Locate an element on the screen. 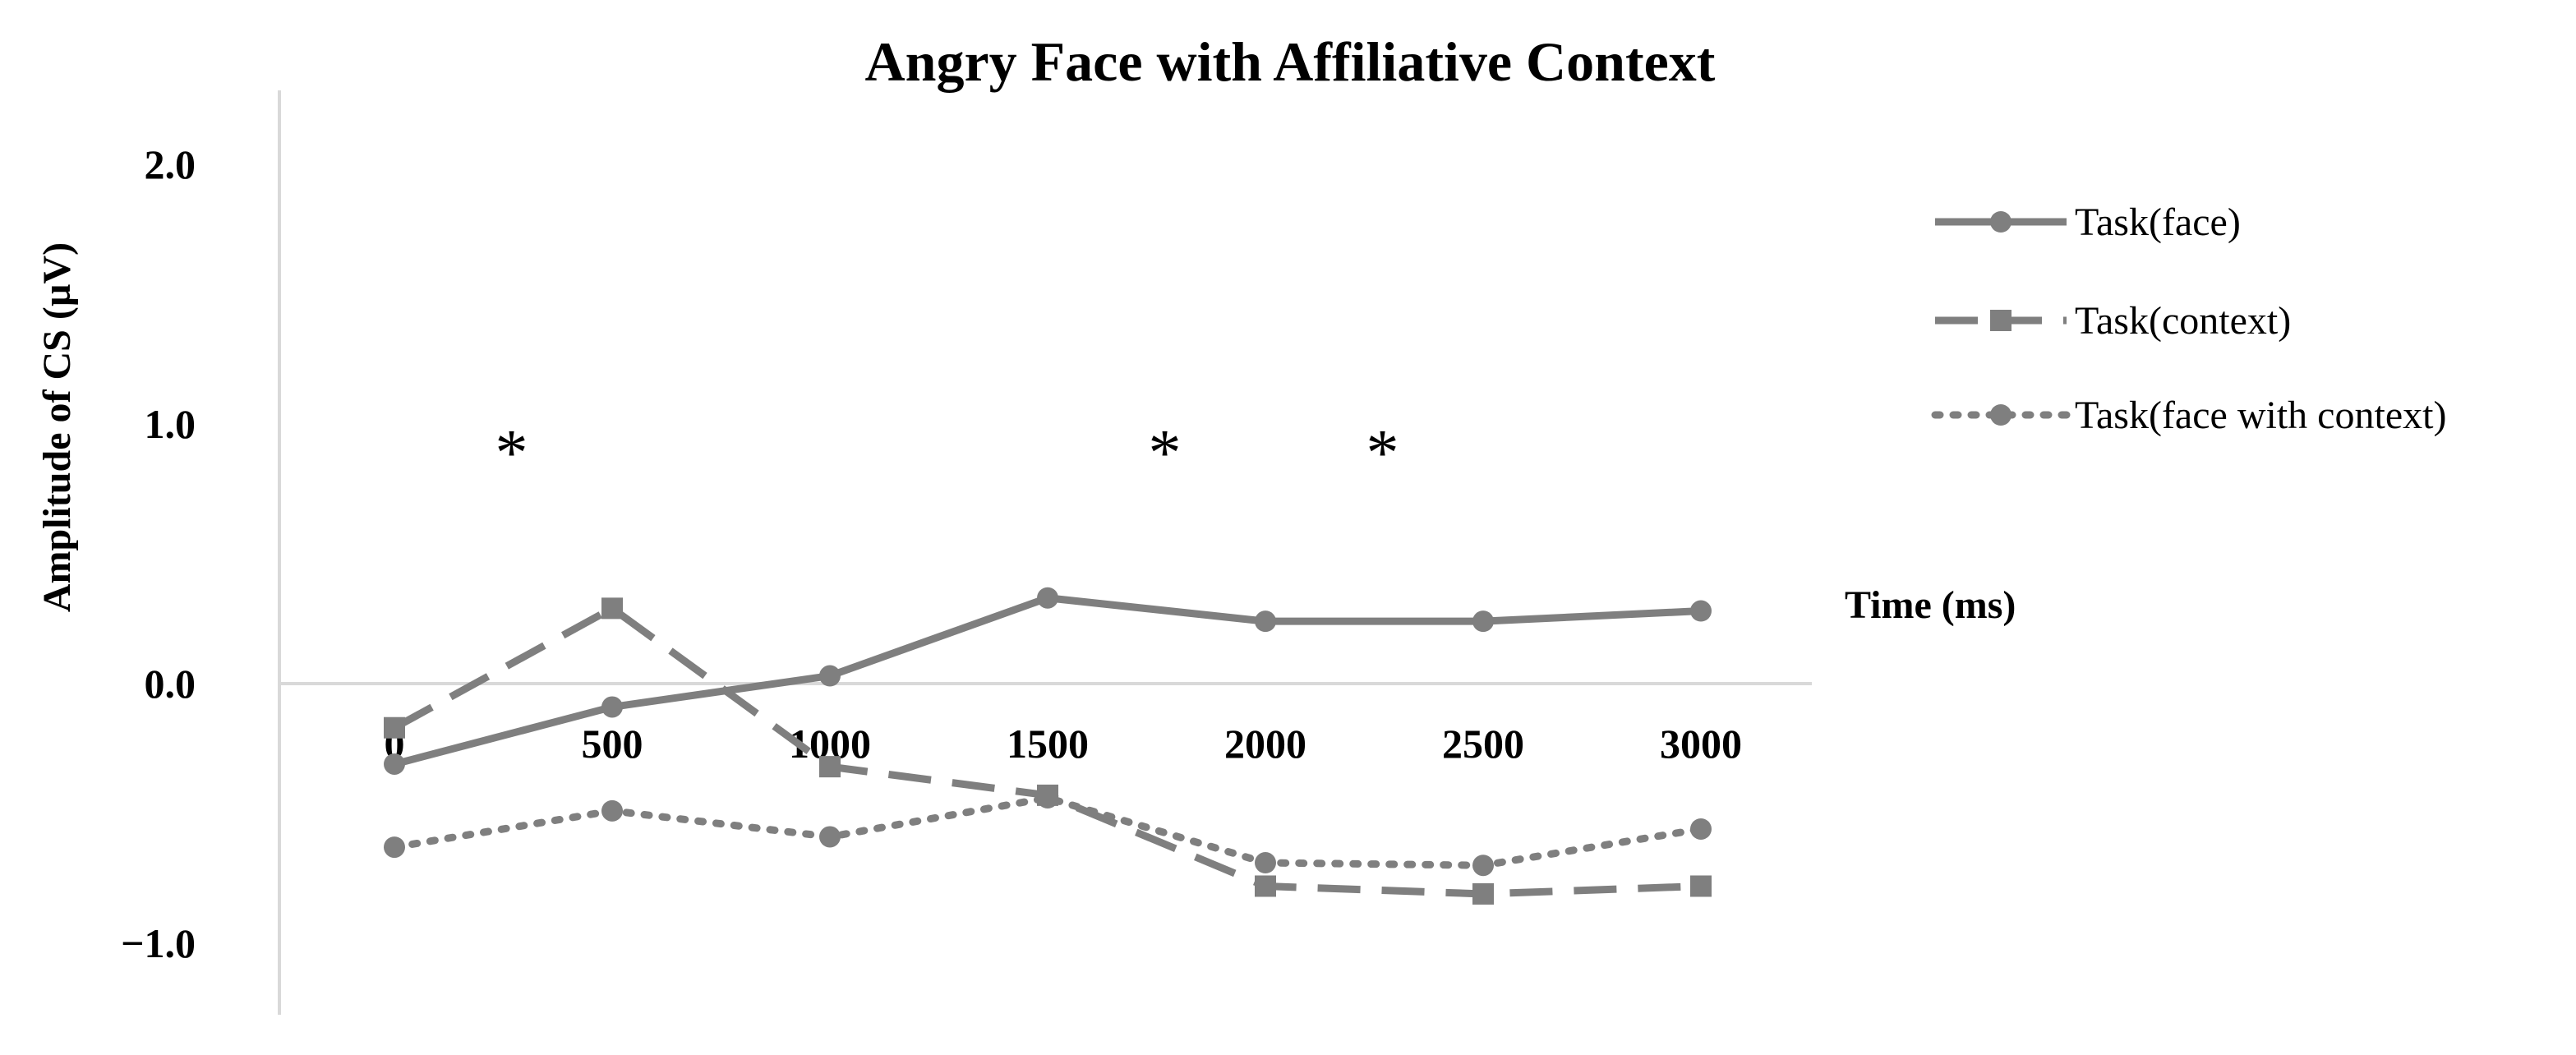 This screenshot has width=2576, height=1055. x-tick-label: 1500 is located at coordinates (1048, 744).